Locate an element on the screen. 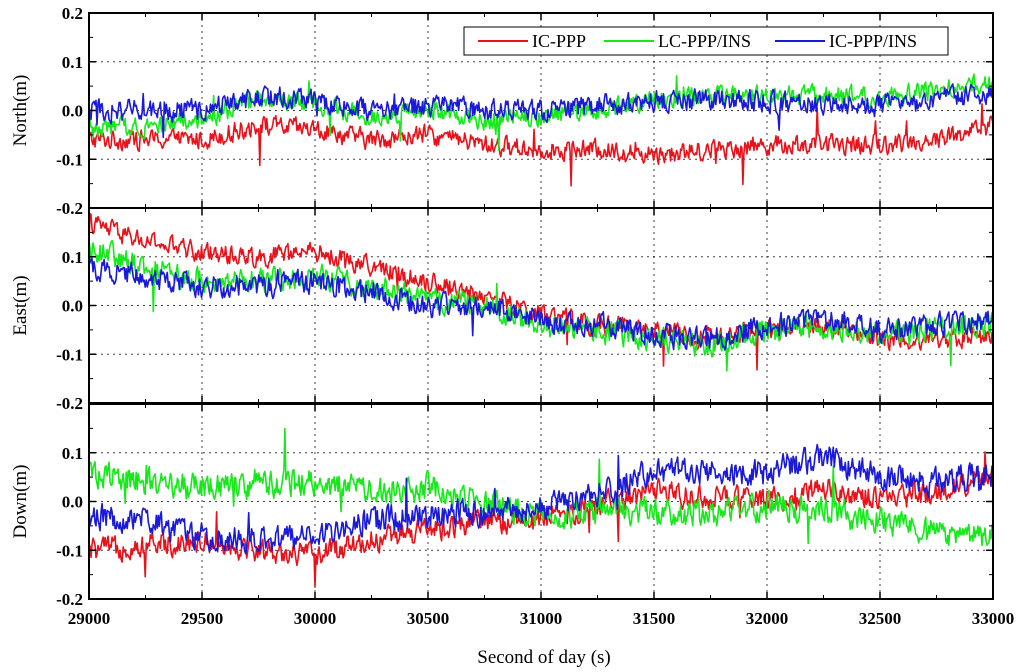  legend-label-lc-ppp-ins: LC-PPP/INS is located at coordinates (704, 41).